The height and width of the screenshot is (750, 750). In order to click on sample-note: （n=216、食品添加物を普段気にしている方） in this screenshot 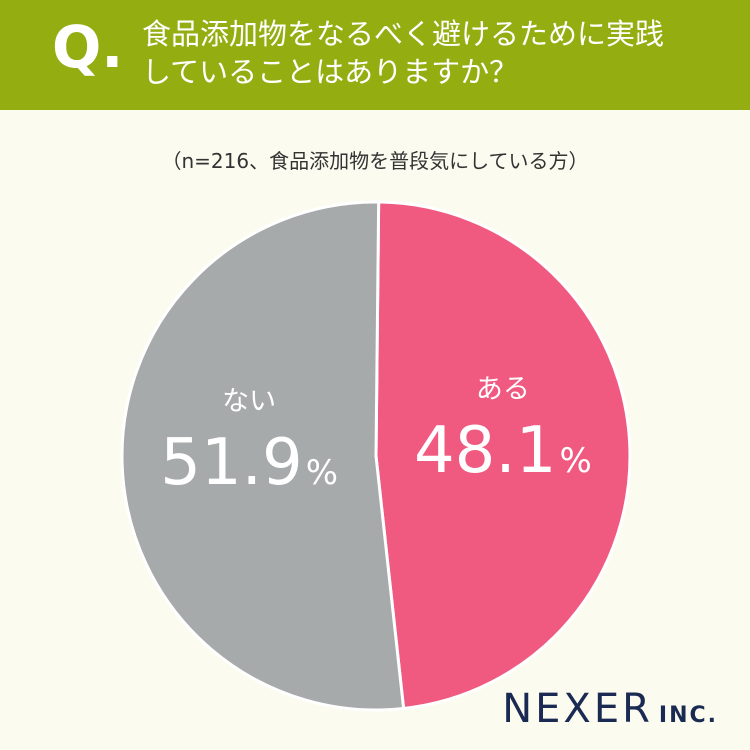, I will do `click(375, 161)`.